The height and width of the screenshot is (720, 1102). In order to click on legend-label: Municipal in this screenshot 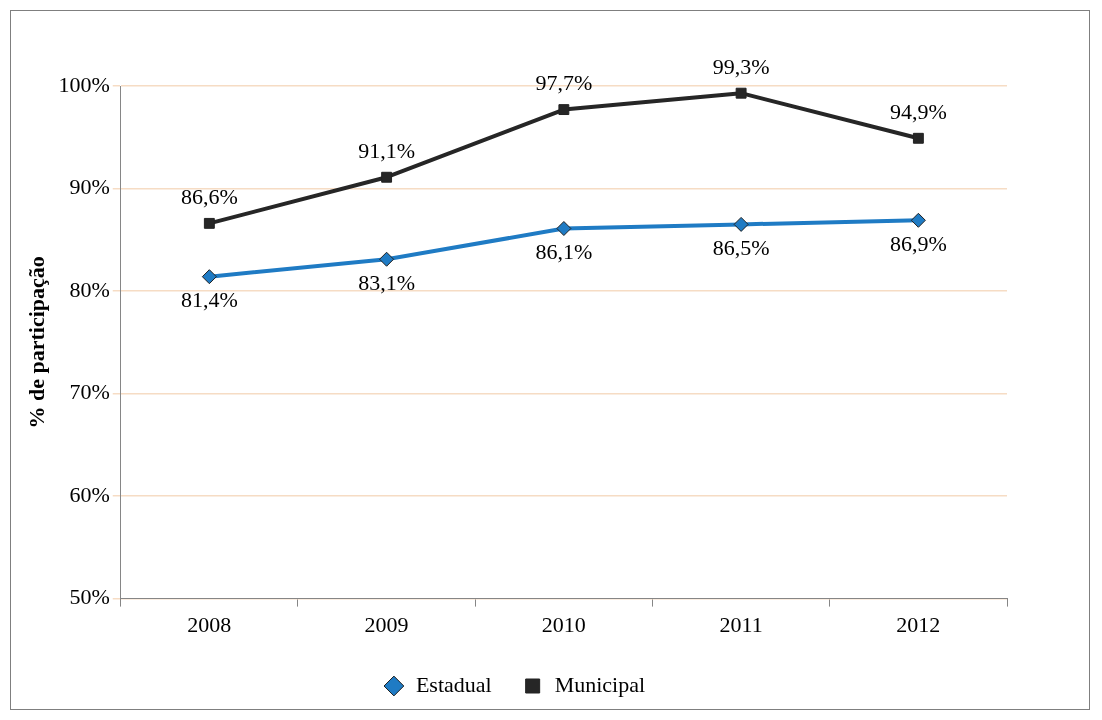, I will do `click(600, 684)`.